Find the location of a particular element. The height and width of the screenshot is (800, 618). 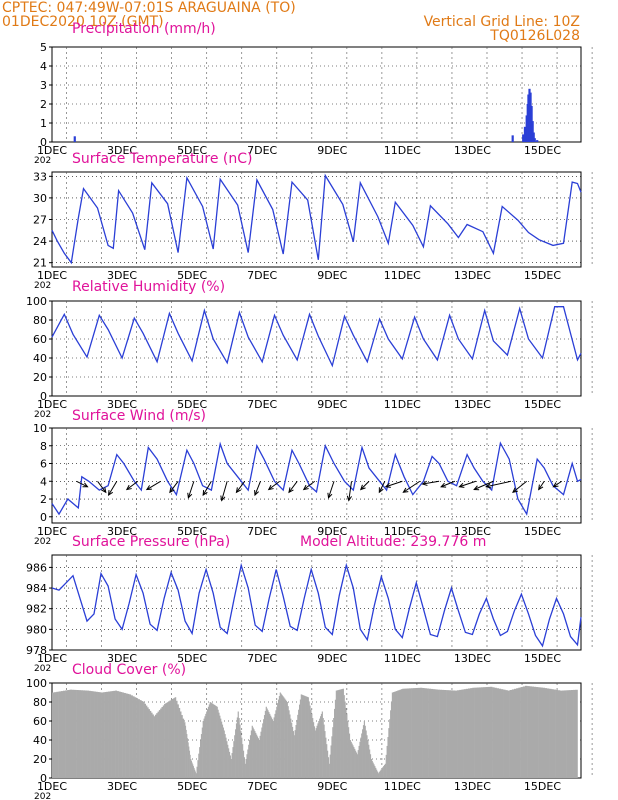

panel-rh is located at coordinates (321, 348).